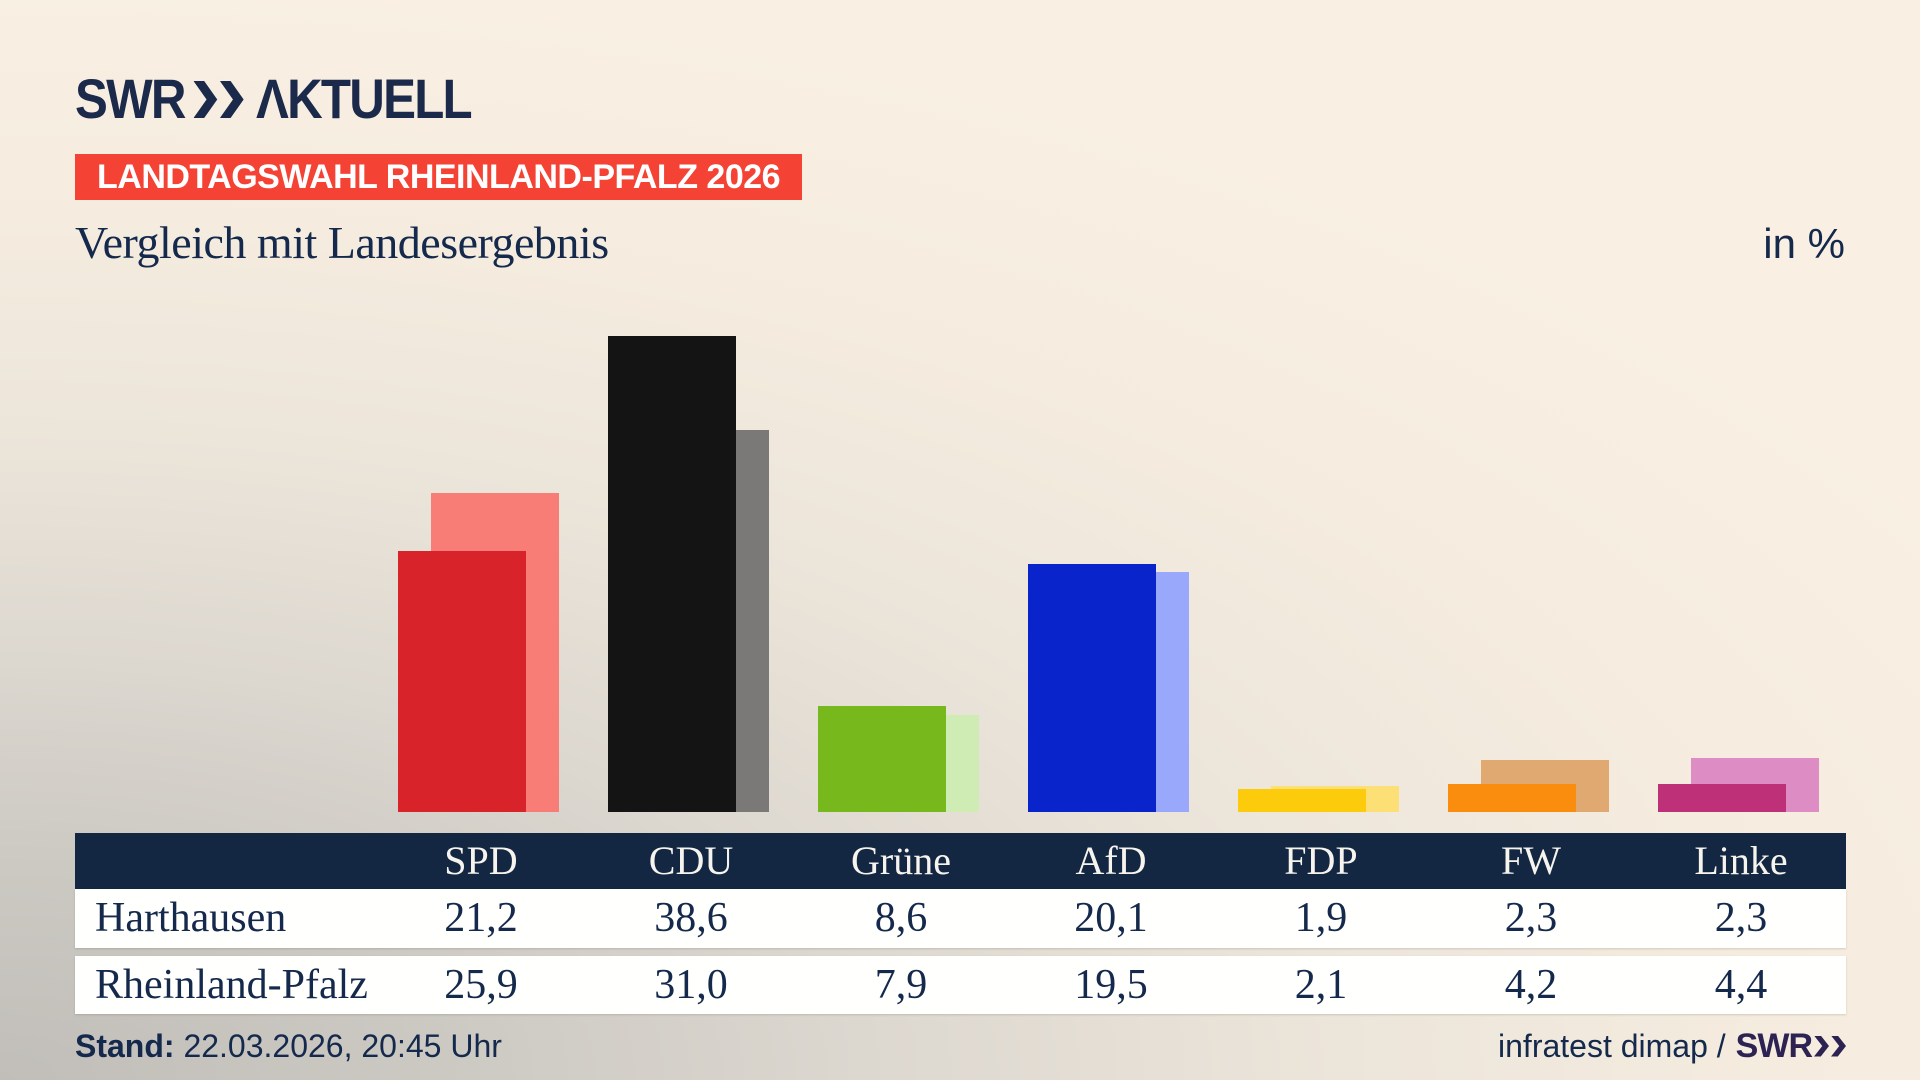  Describe the element at coordinates (1092, 688) in the screenshot. I see `bar-afd-harthausen` at that location.